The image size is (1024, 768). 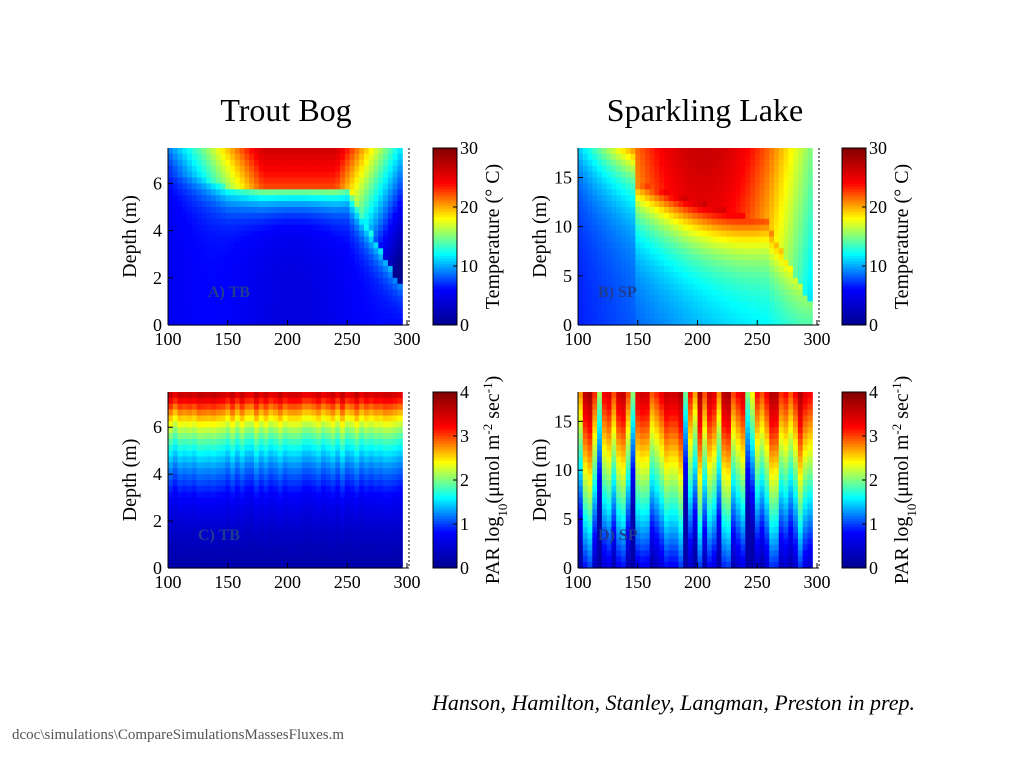 What do you see at coordinates (705, 110) in the screenshot?
I see `title-sparkling-lake: Sparkling Lake` at bounding box center [705, 110].